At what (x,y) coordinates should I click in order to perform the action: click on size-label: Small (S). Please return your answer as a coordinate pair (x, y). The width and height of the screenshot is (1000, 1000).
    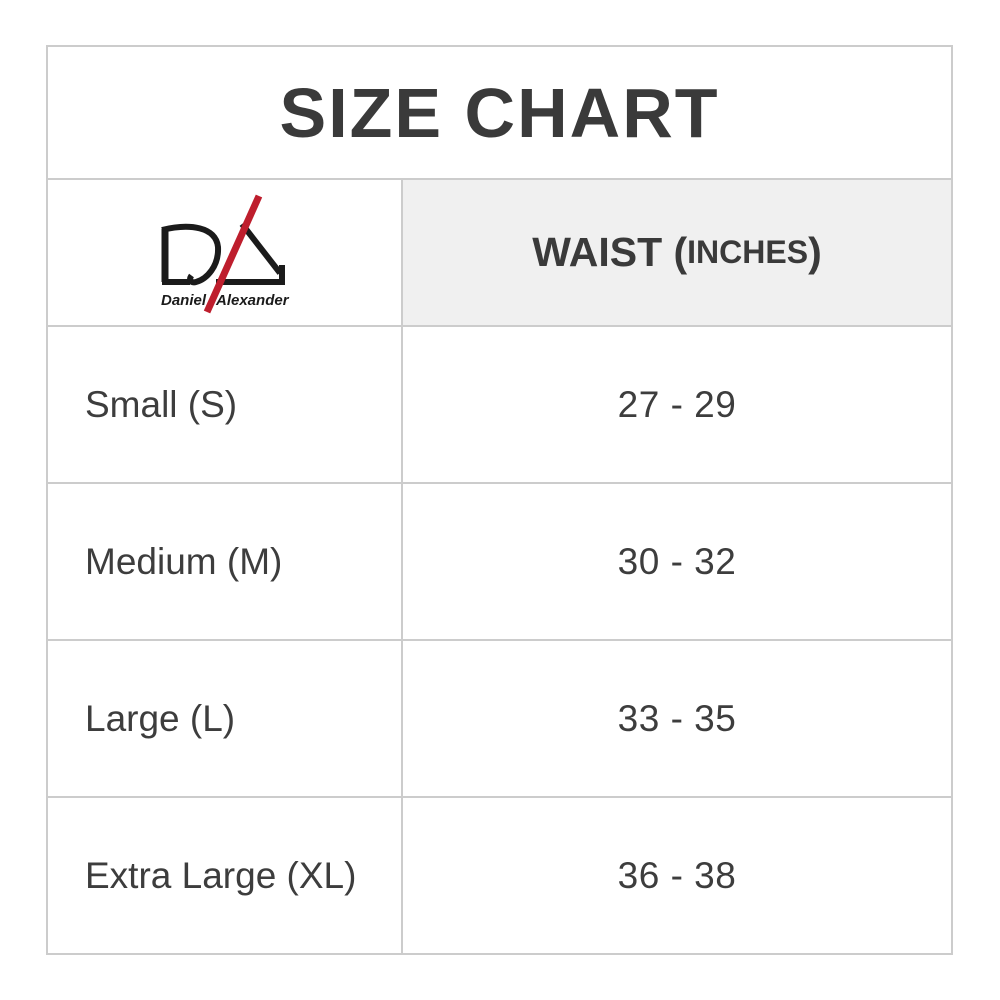
    Looking at the image, I should click on (224, 404).